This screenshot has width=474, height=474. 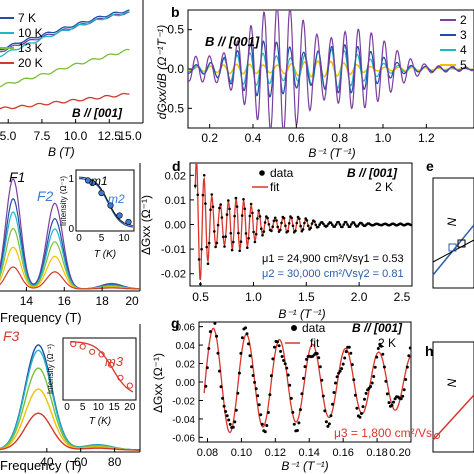 What do you see at coordinates (450, 223) in the screenshot?
I see `panel-e: e N` at bounding box center [450, 223].